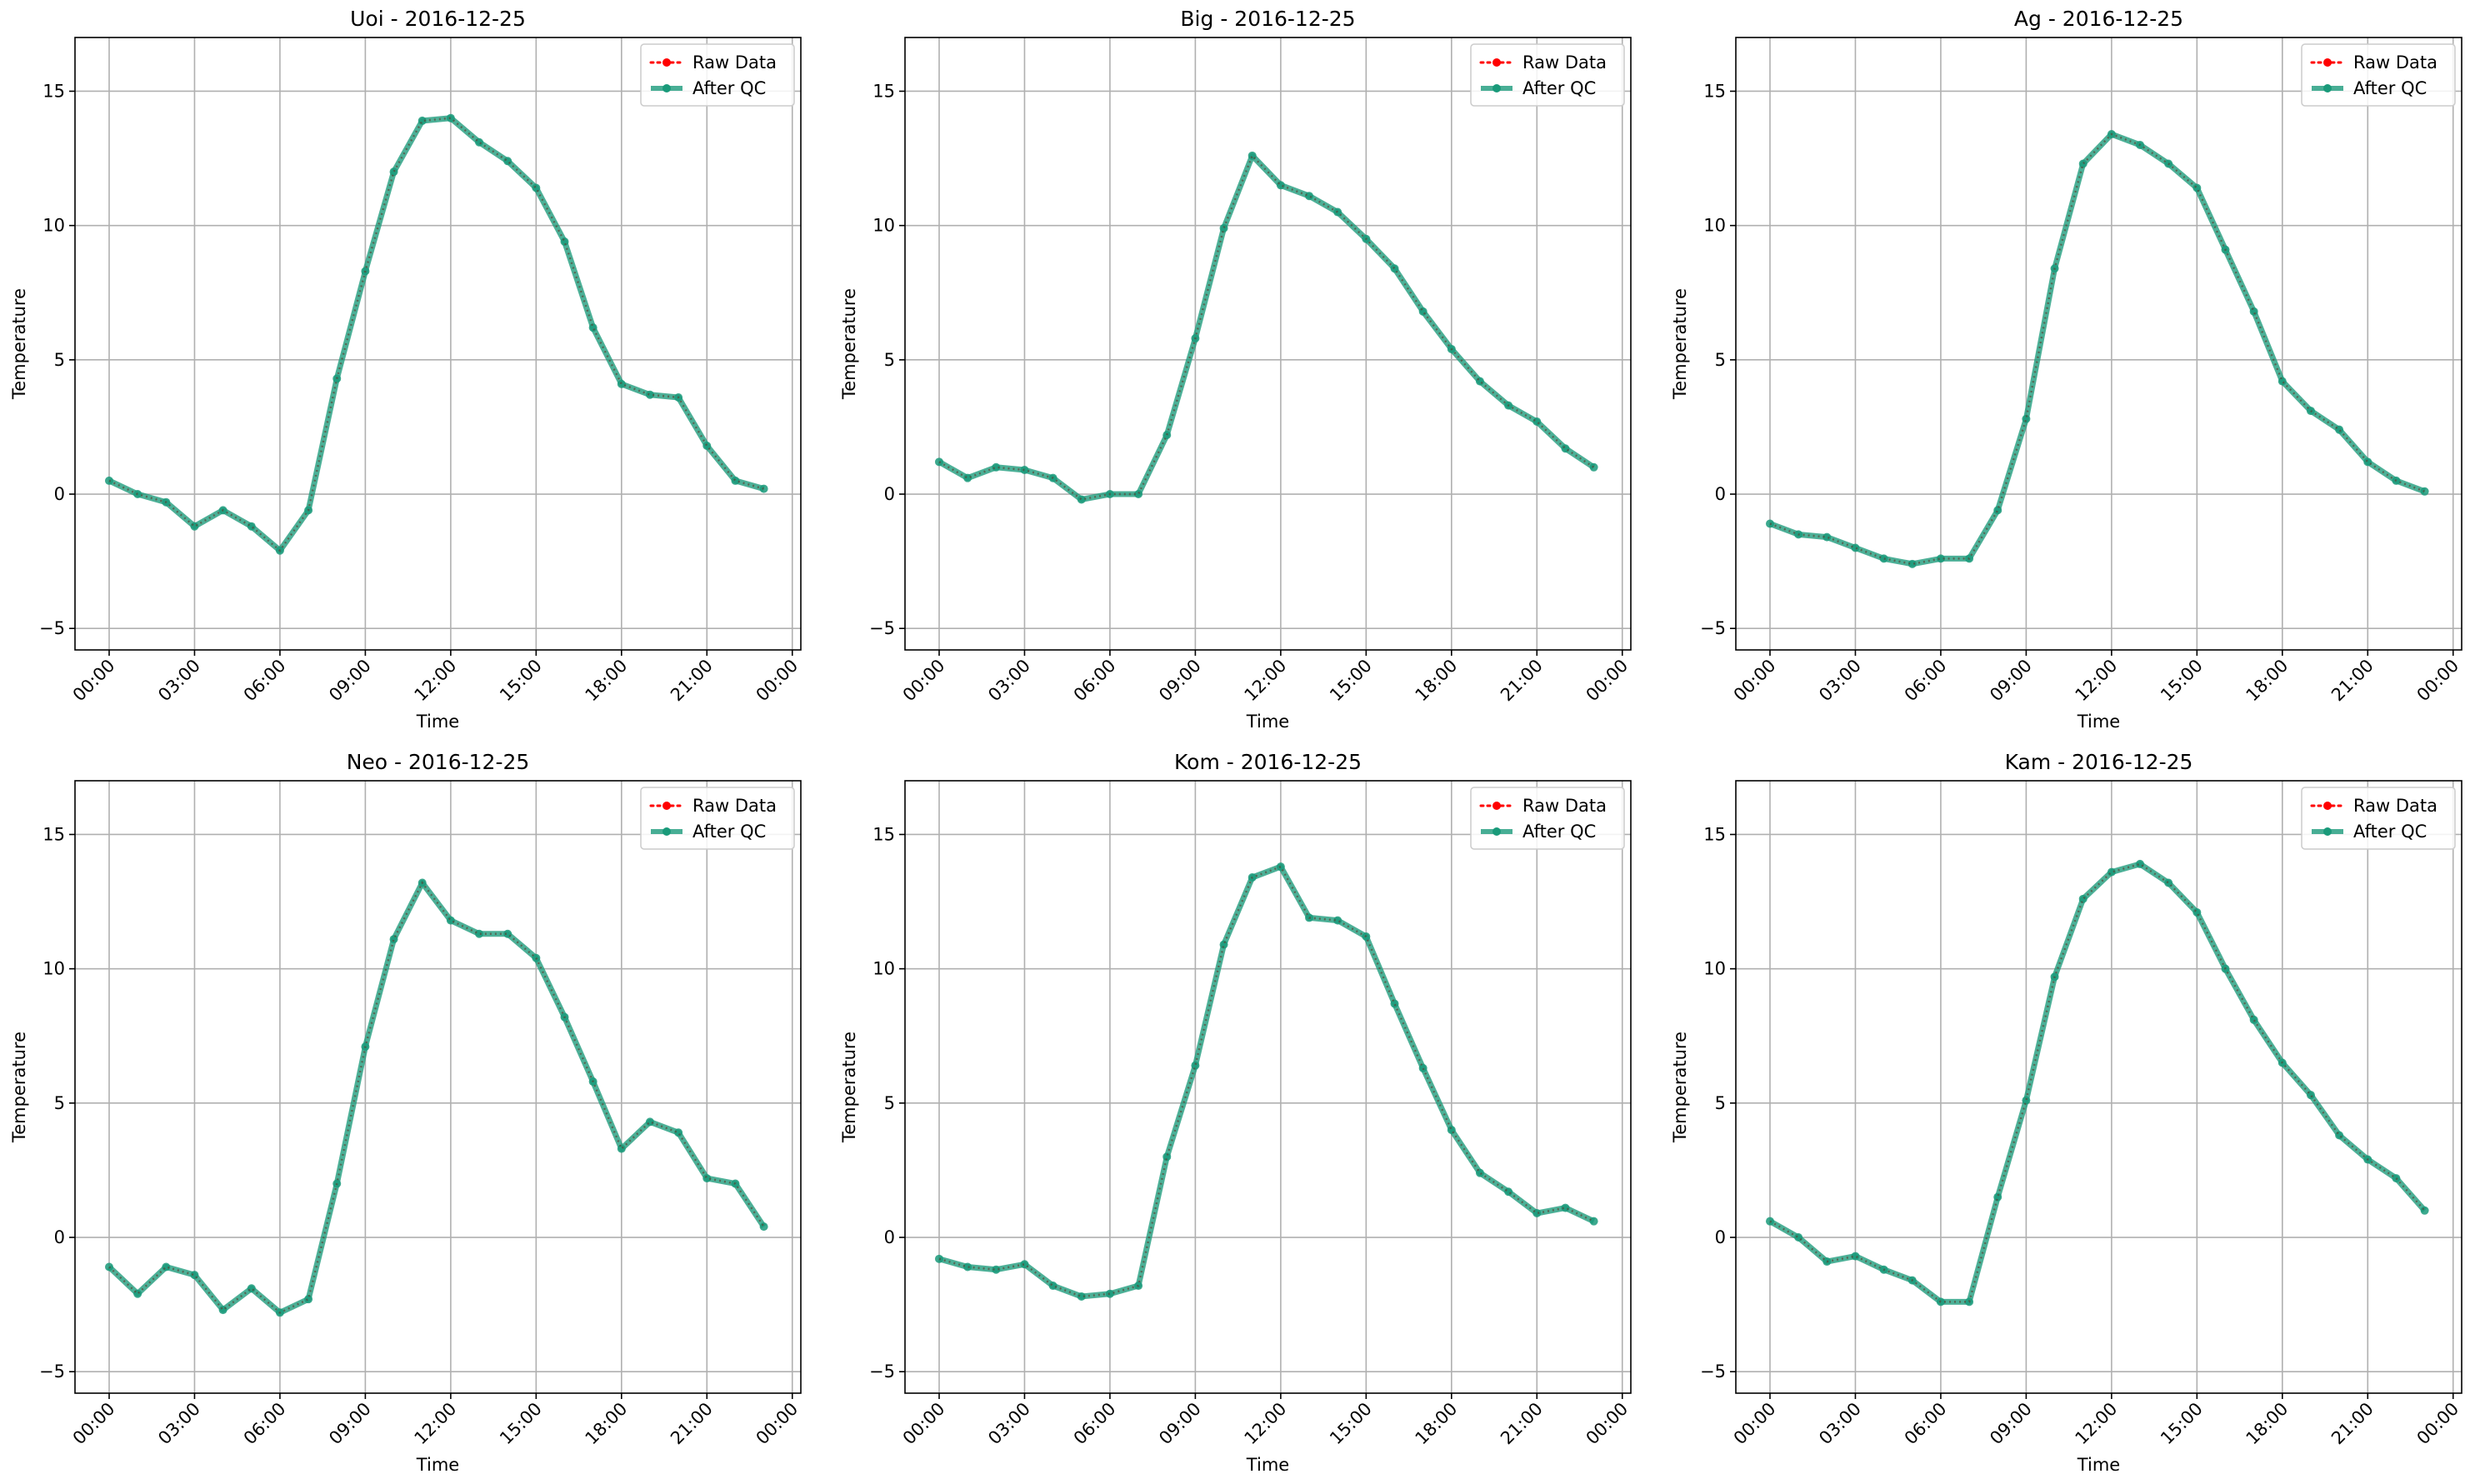 Image resolution: width=2485 pixels, height=1484 pixels. What do you see at coordinates (2098, 19) in the screenshot?
I see `chart-title: Ag - 2016-12-25` at bounding box center [2098, 19].